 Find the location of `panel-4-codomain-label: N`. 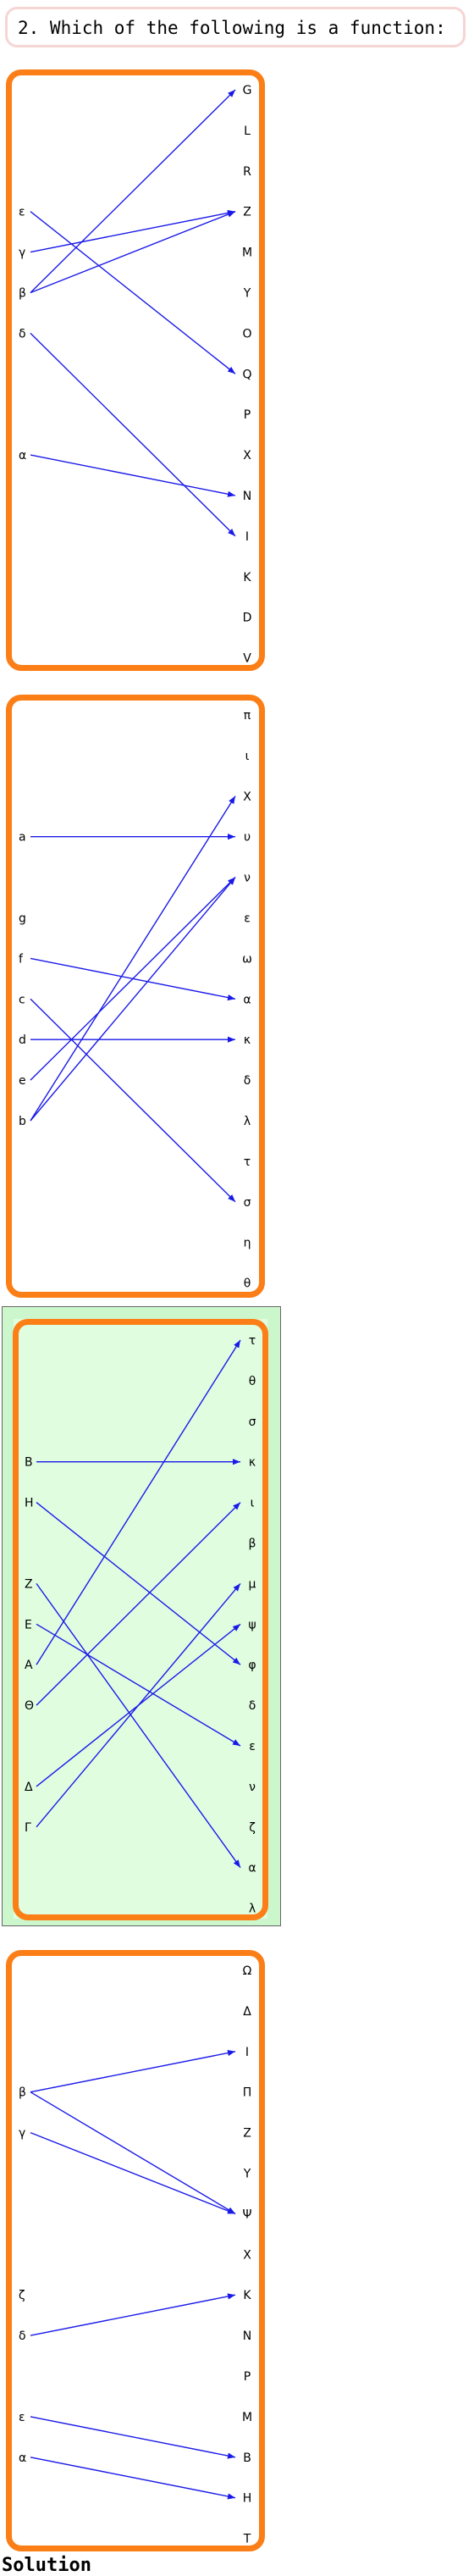

panel-4-codomain-label: N is located at coordinates (247, 2336).